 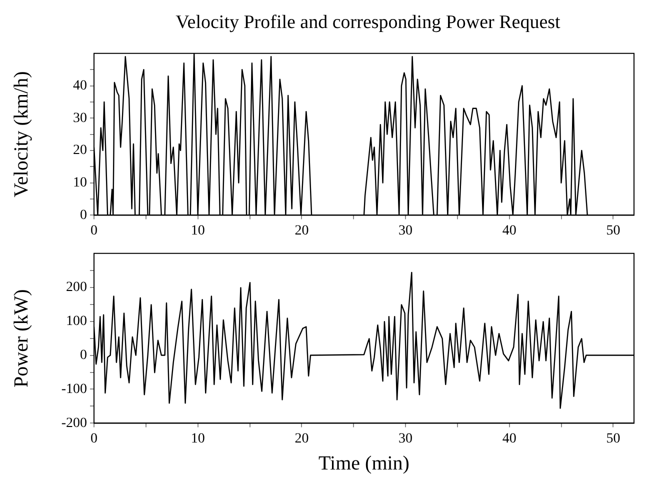 What do you see at coordinates (21, 338) in the screenshot?
I see `y-axis-title: Power (kW)` at bounding box center [21, 338].